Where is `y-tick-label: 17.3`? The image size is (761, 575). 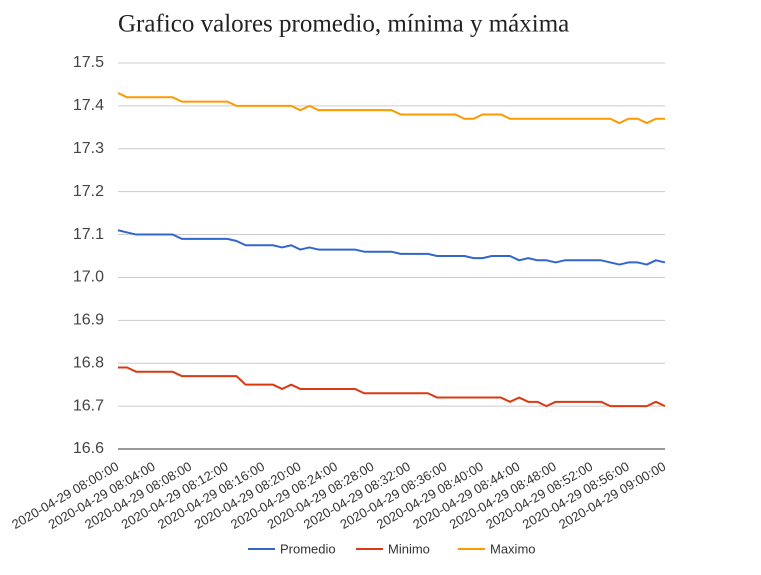
y-tick-label: 17.3 is located at coordinates (88, 148).